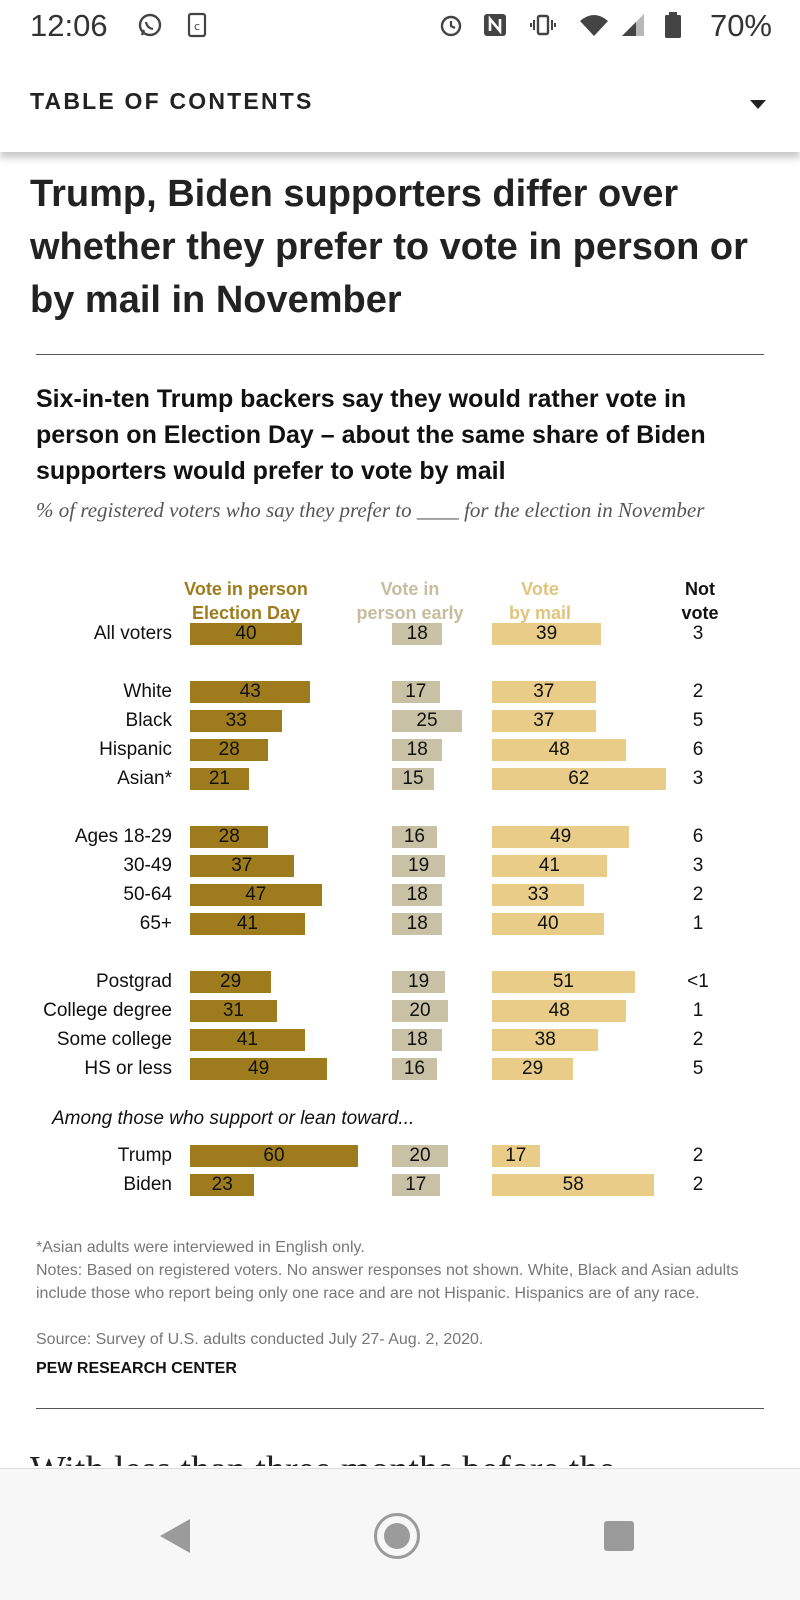  I want to click on data-label-not-vote: <1, so click(698, 981).